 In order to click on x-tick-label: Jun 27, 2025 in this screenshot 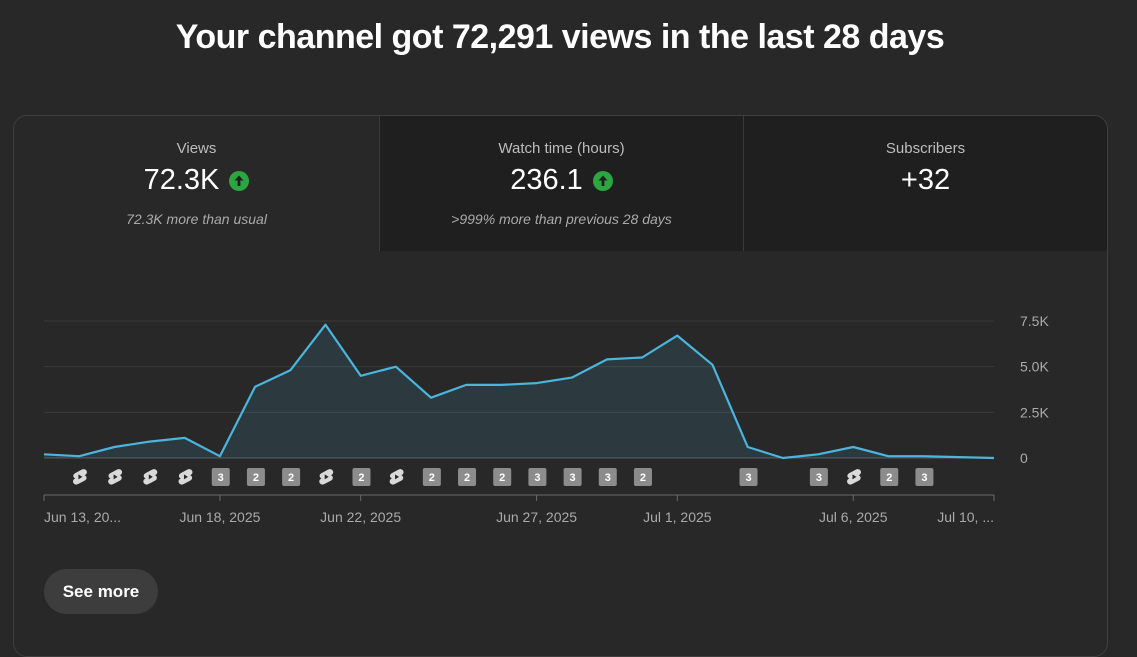, I will do `click(536, 517)`.